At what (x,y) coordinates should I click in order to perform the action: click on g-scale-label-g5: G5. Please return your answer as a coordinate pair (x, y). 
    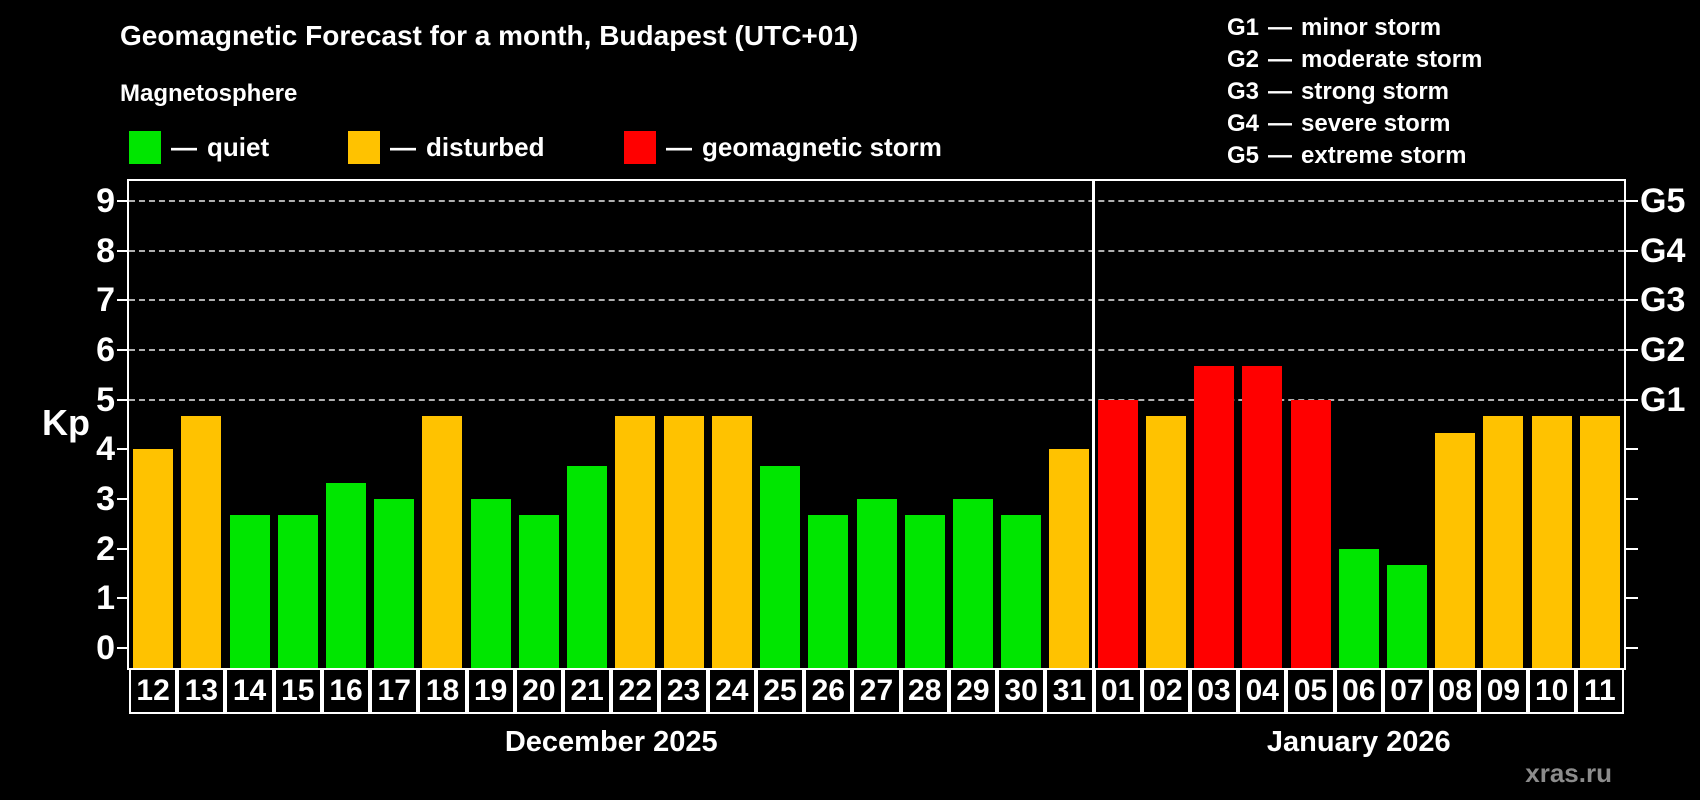
    Looking at the image, I should click on (1663, 200).